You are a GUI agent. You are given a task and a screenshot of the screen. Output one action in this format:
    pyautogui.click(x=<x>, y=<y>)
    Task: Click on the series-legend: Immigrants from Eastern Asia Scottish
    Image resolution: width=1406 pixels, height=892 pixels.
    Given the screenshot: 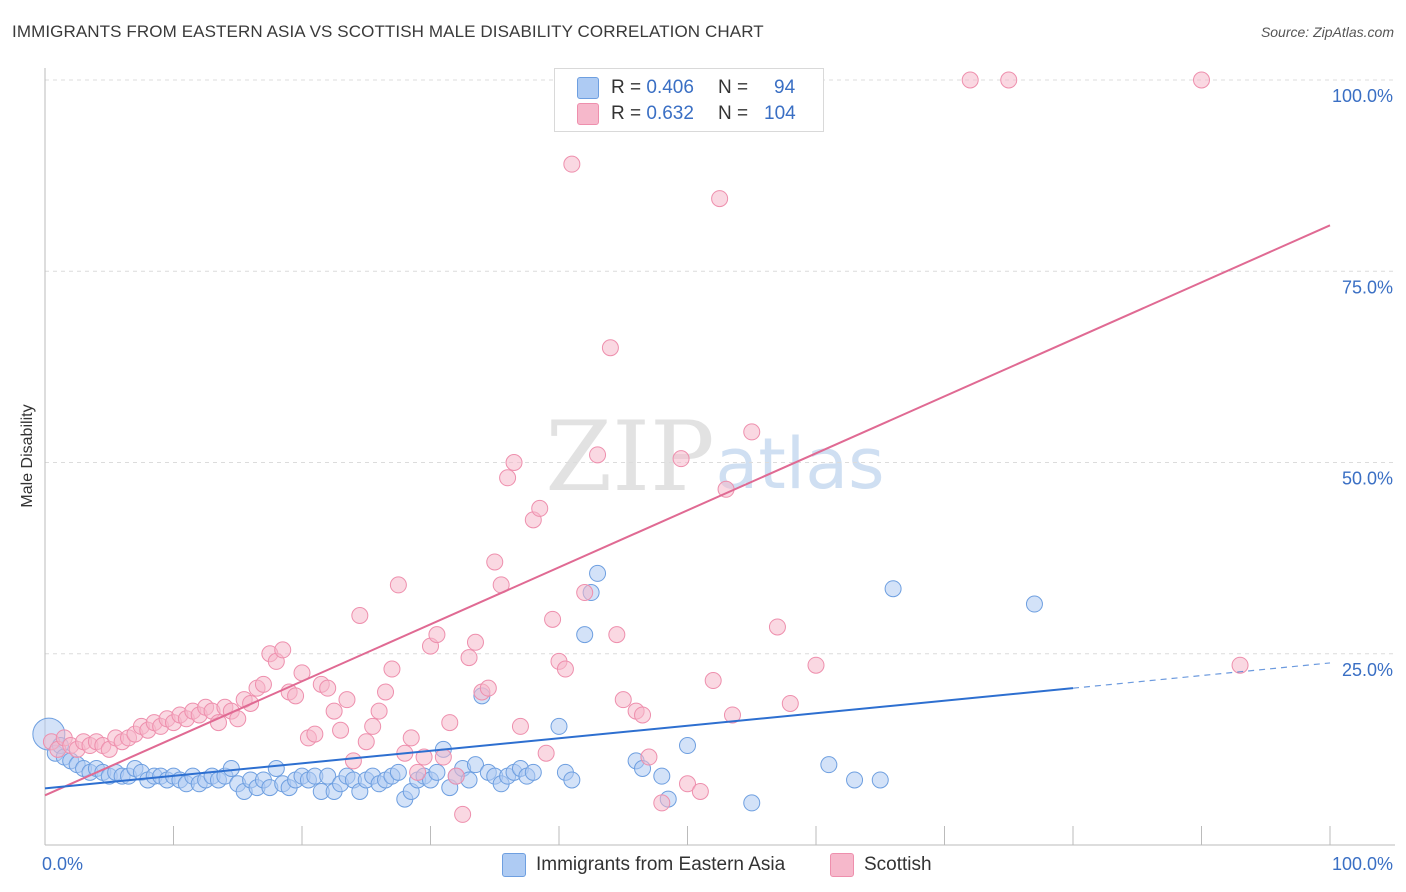 What is the action you would take?
    pyautogui.click(x=703, y=866)
    